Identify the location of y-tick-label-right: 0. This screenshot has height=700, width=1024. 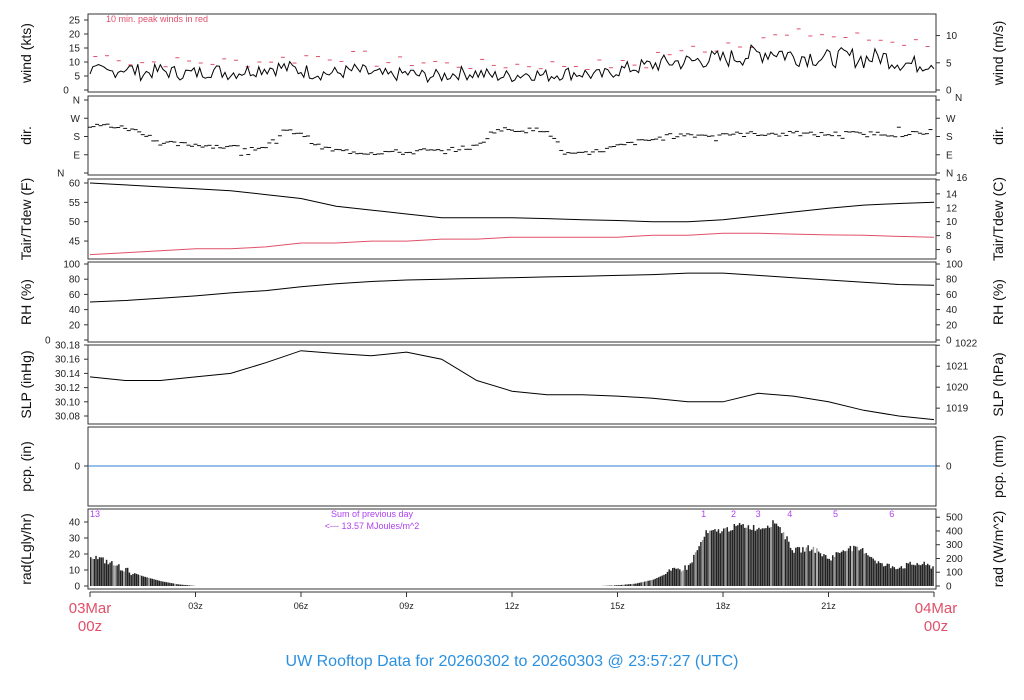
(949, 91).